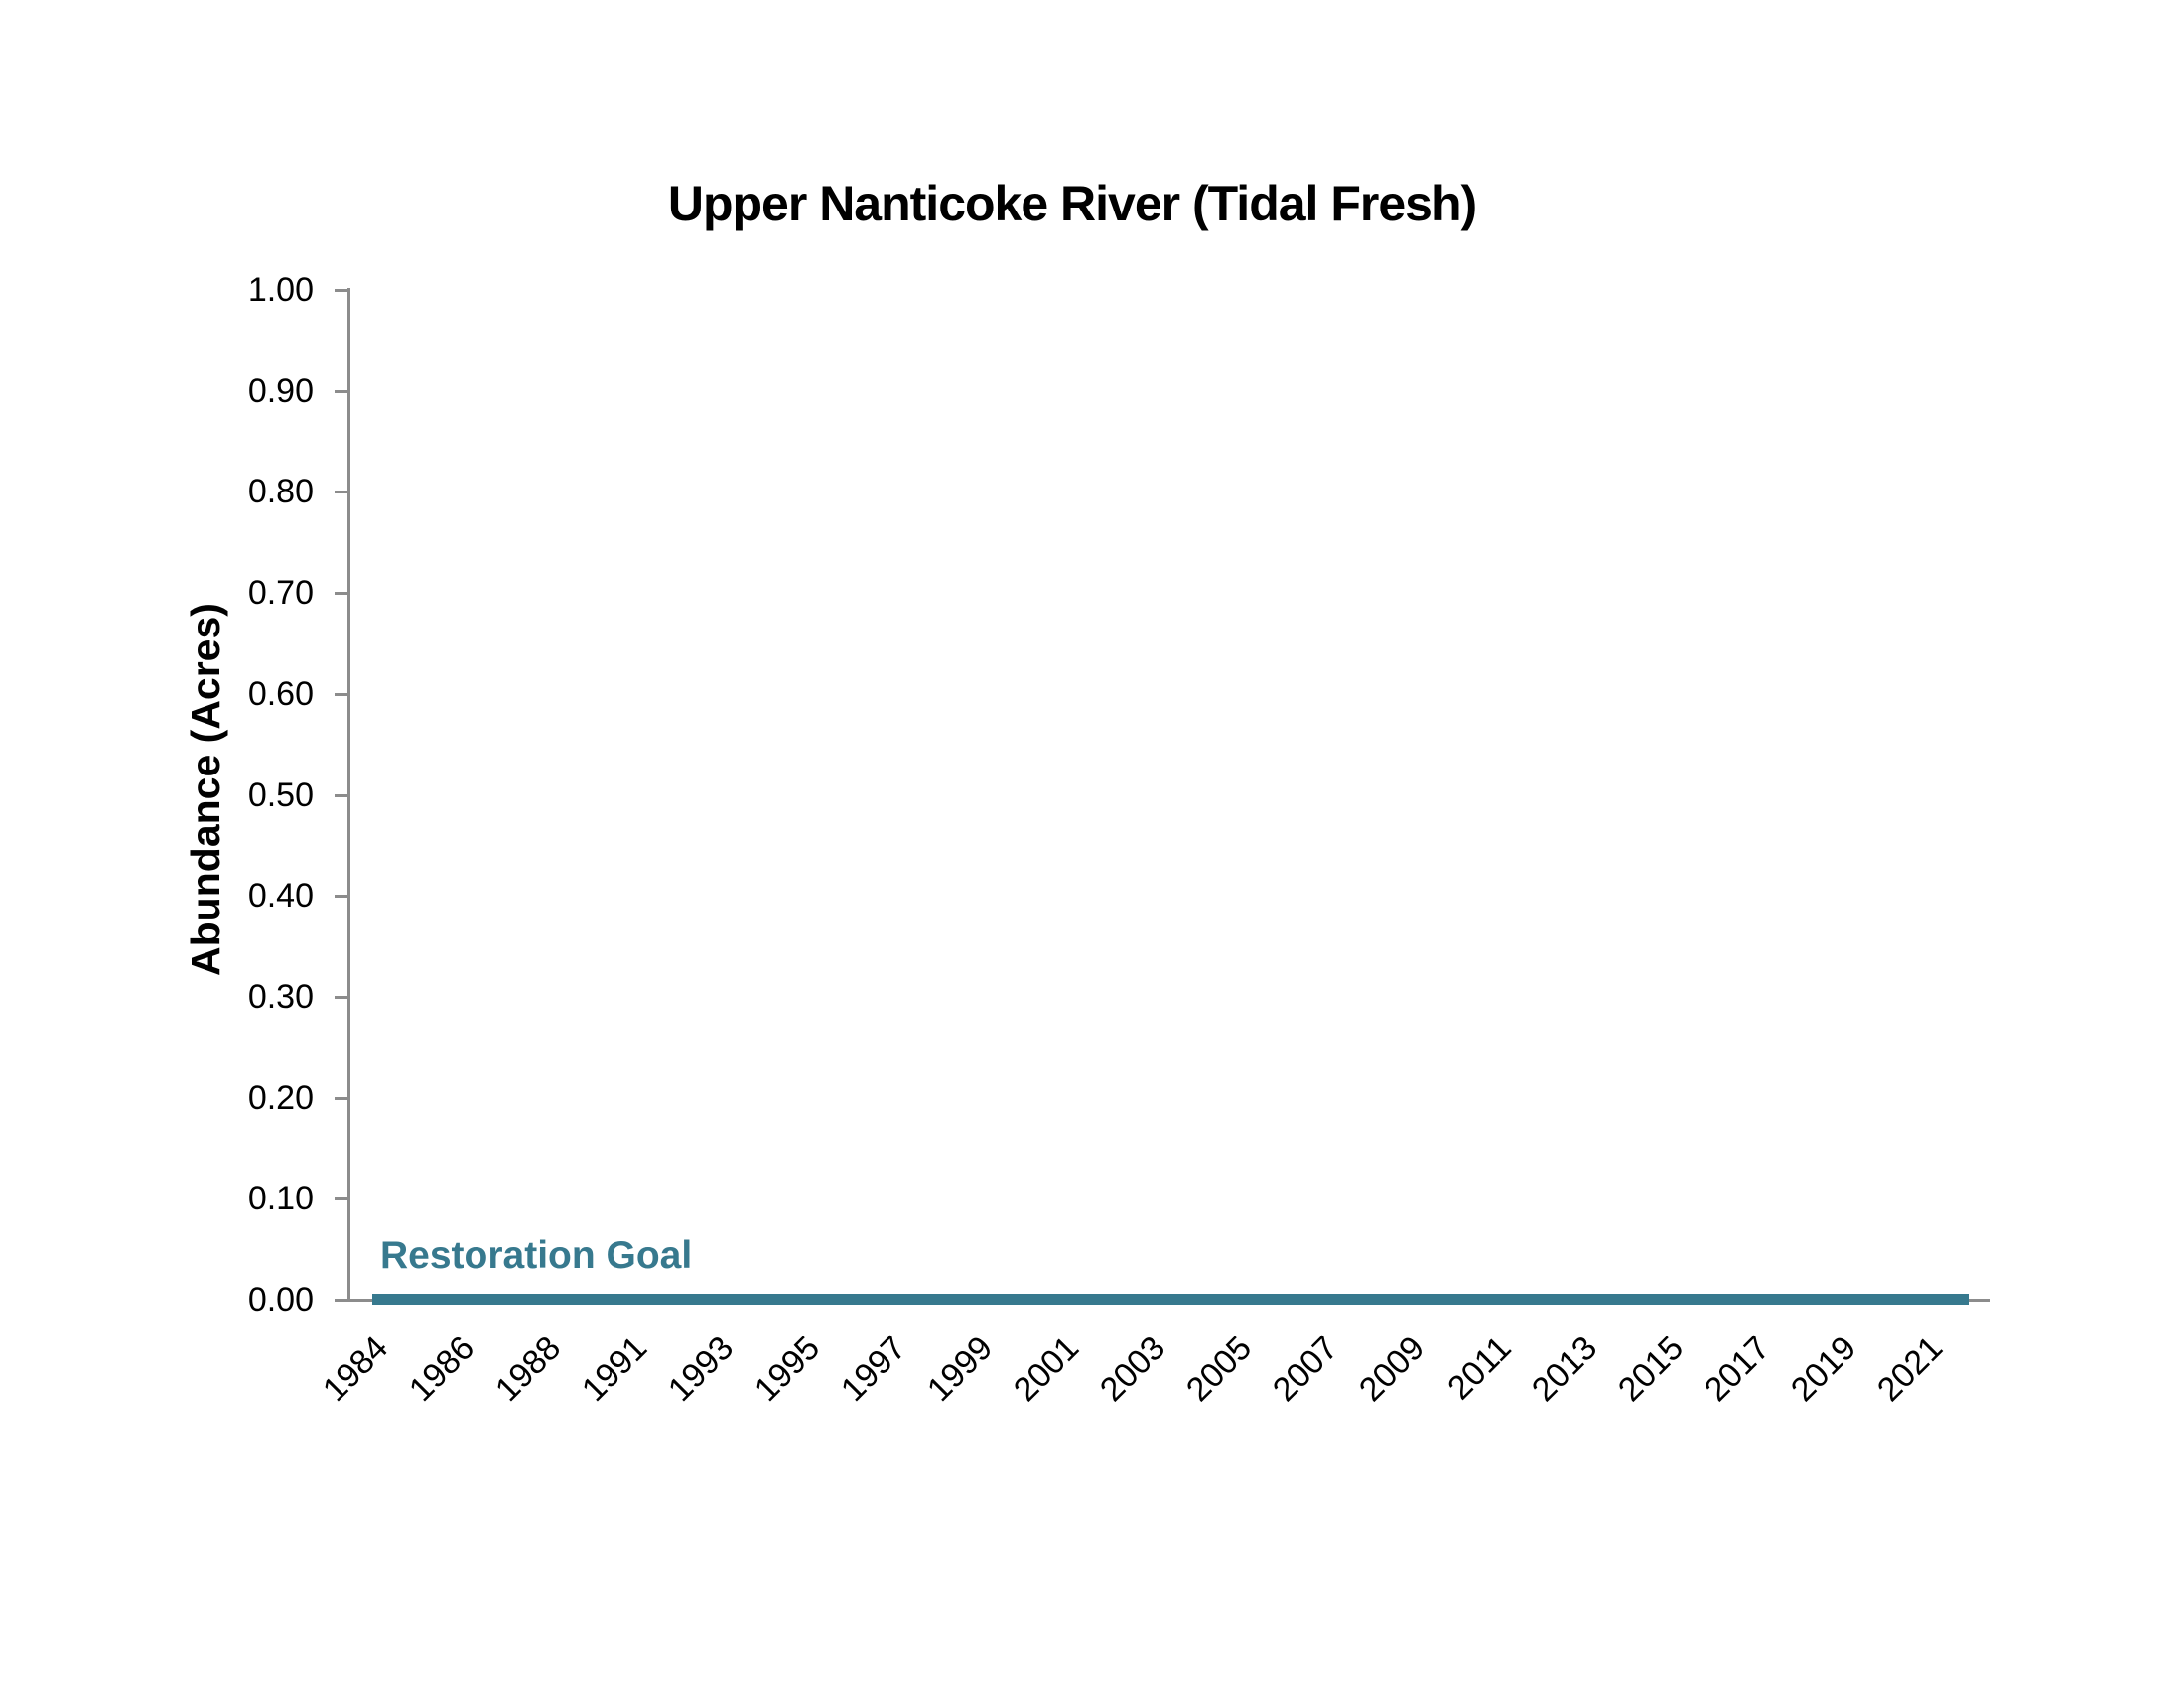 This screenshot has height=1688, width=2184. I want to click on restoration-goal-label: Restoration Goal, so click(536, 1255).